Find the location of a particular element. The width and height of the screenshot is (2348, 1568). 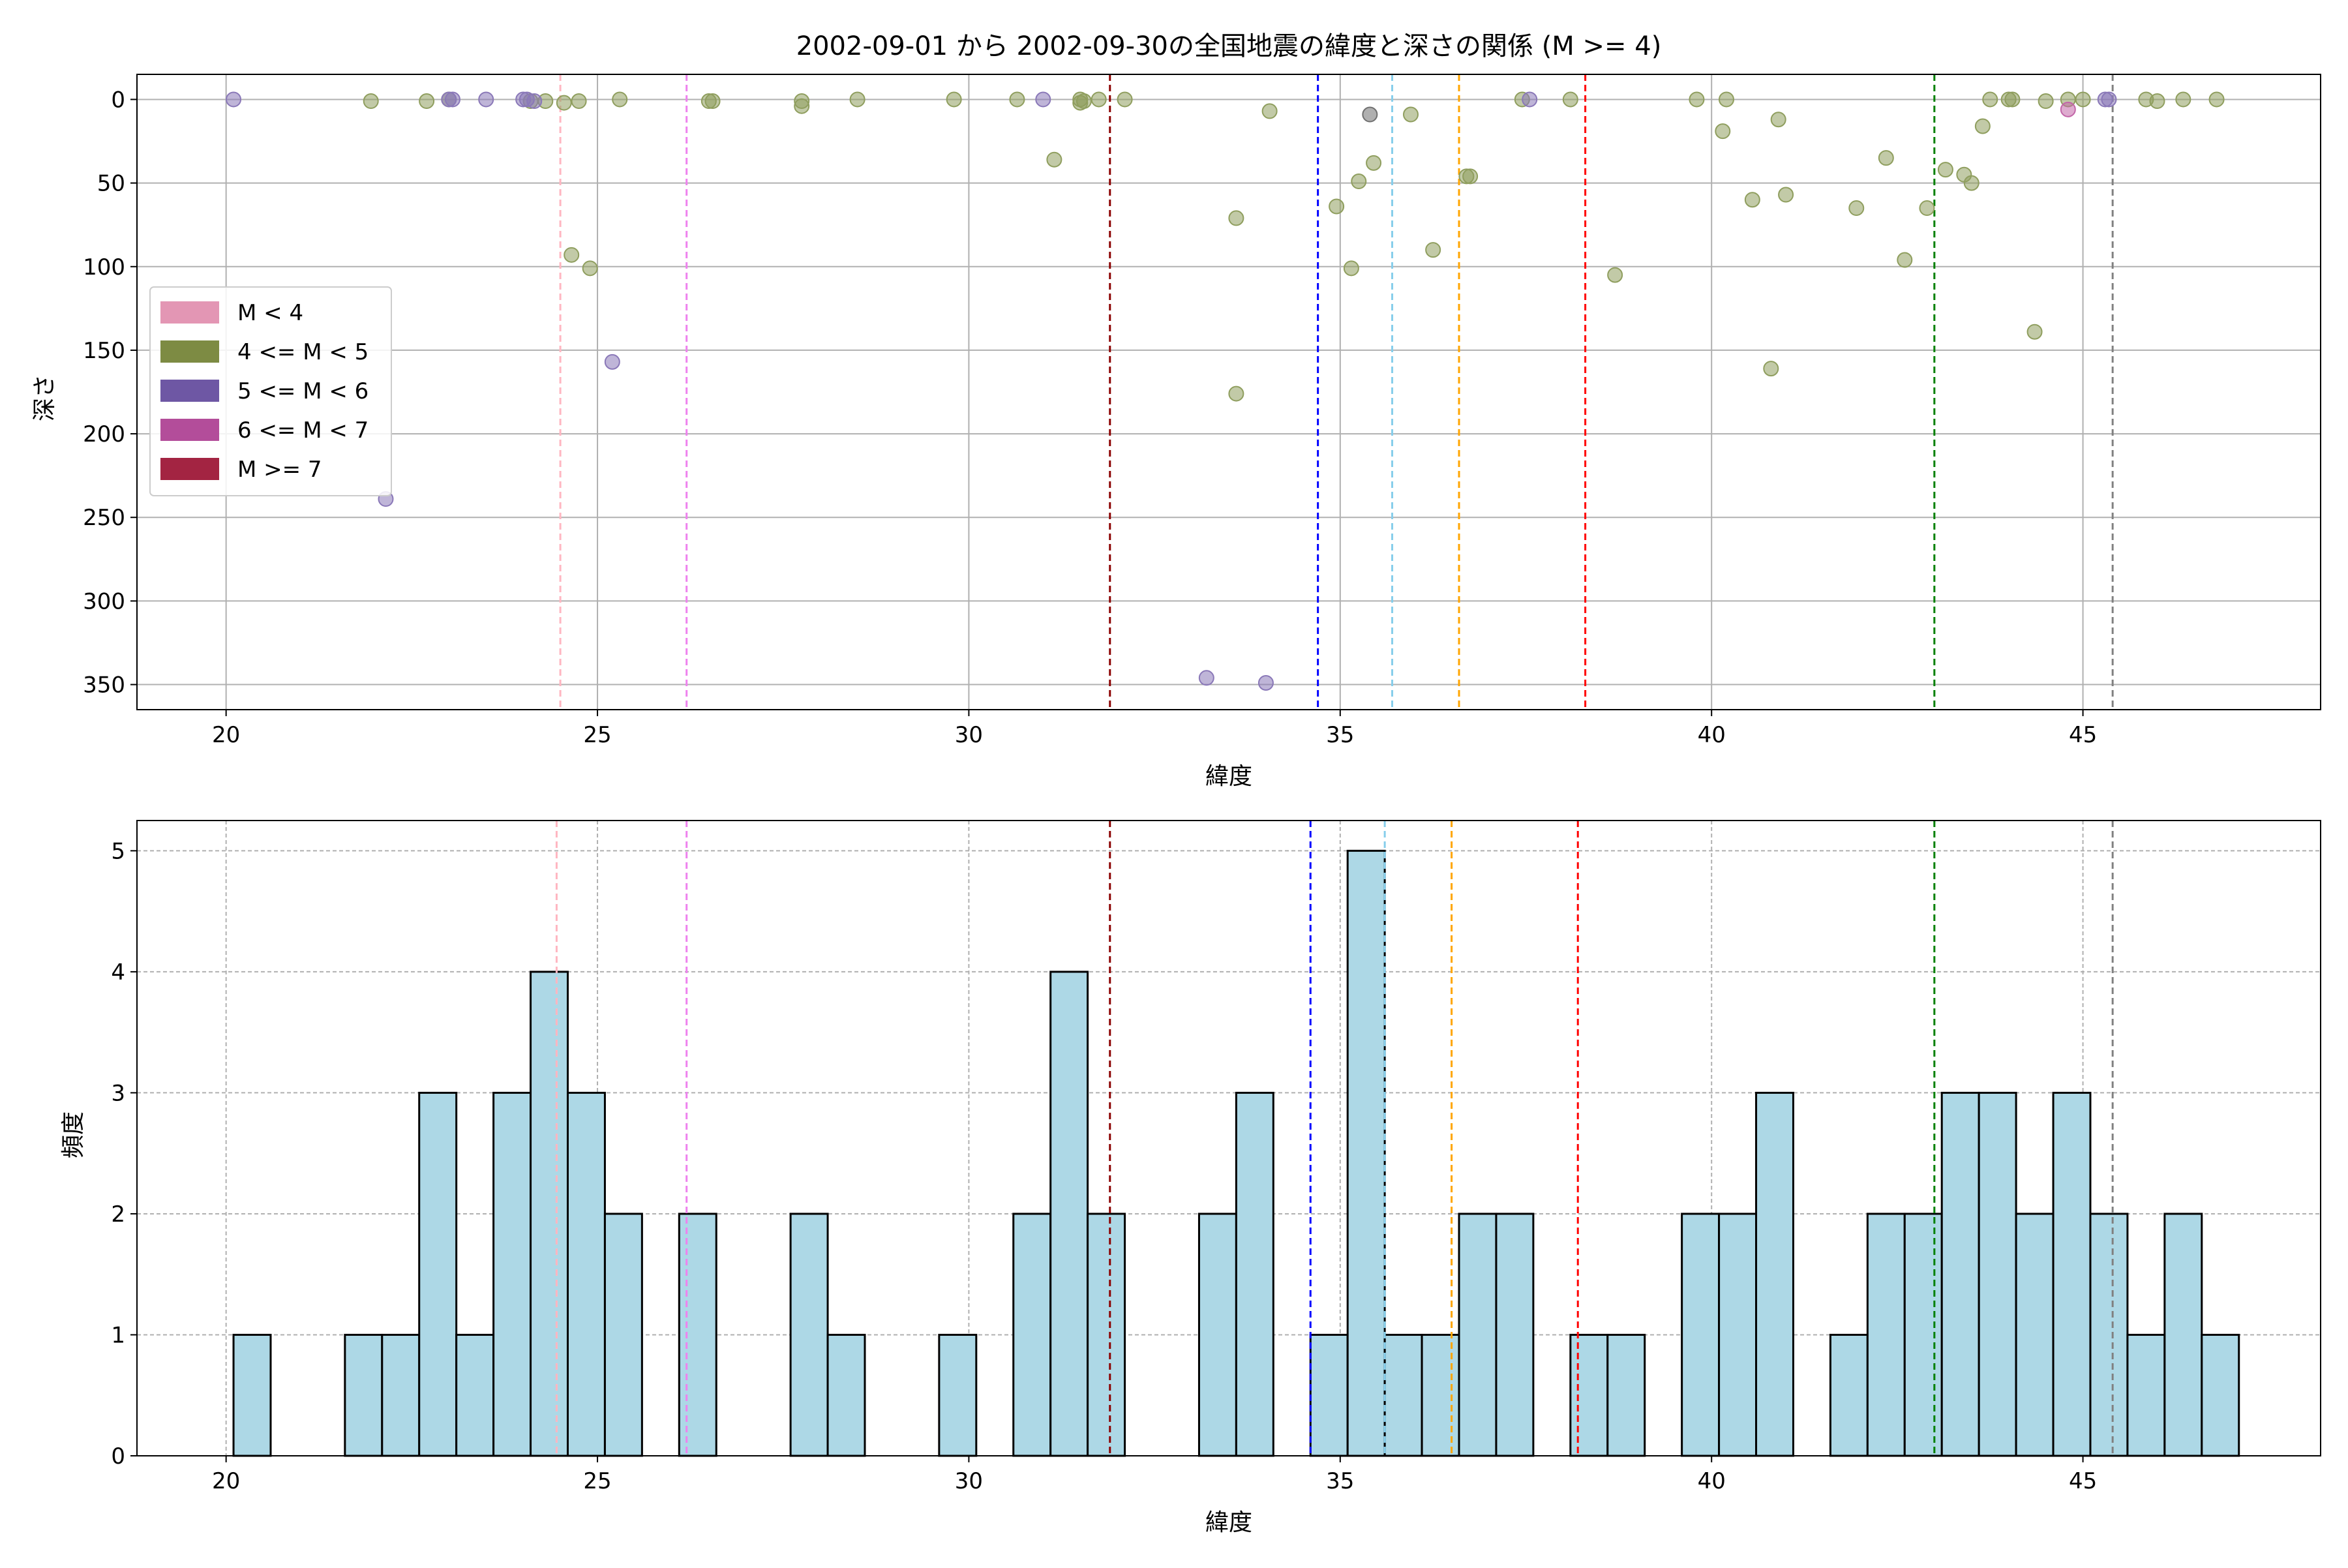

scatter-y-tick-label: 300 is located at coordinates (104, 601).